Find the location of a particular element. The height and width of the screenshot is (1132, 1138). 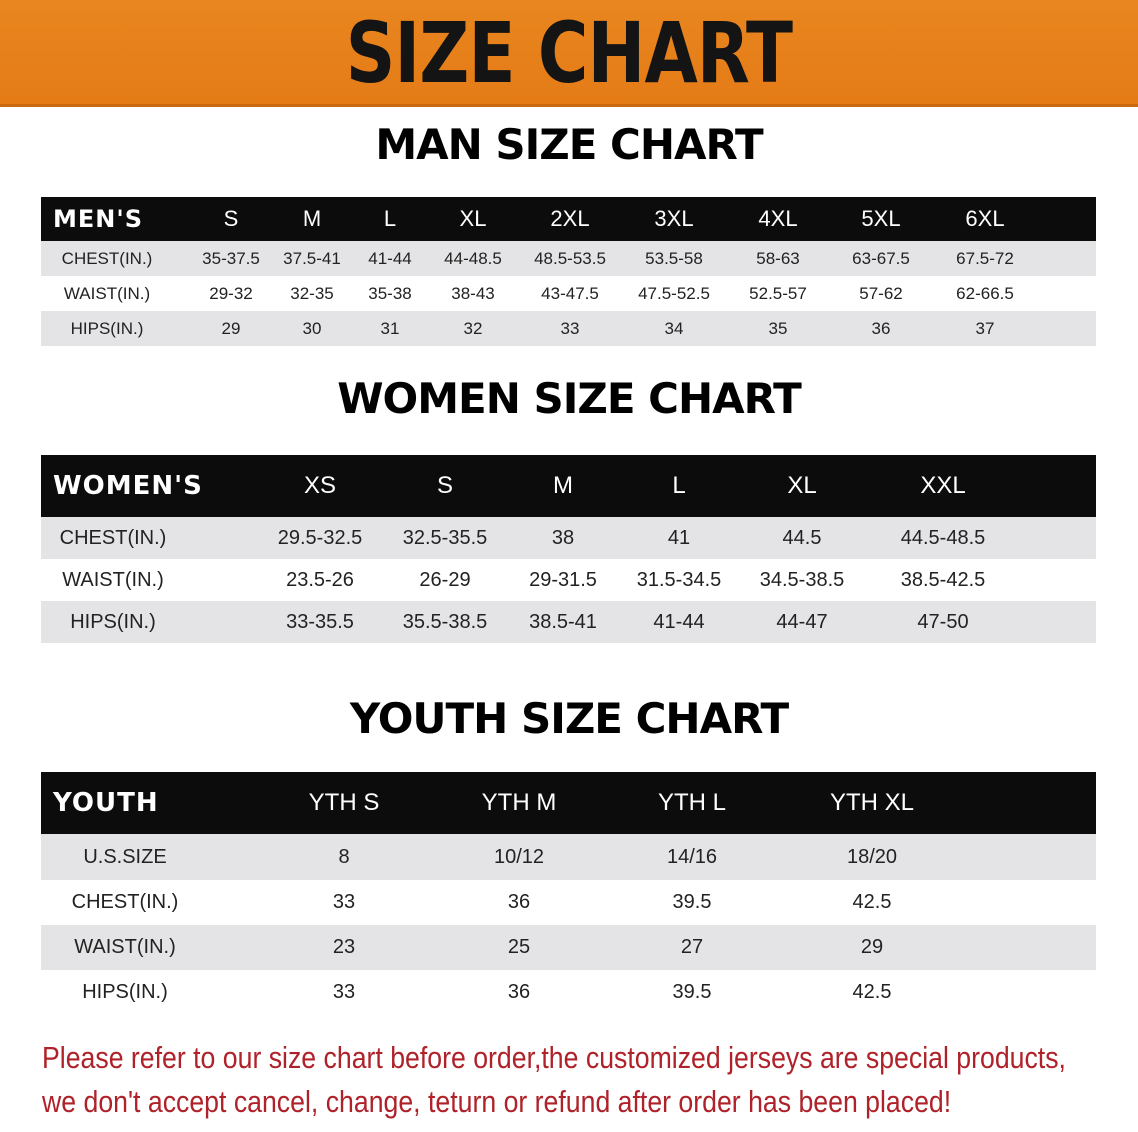

table-cell: 44-48.5 is located at coordinates (473, 258).